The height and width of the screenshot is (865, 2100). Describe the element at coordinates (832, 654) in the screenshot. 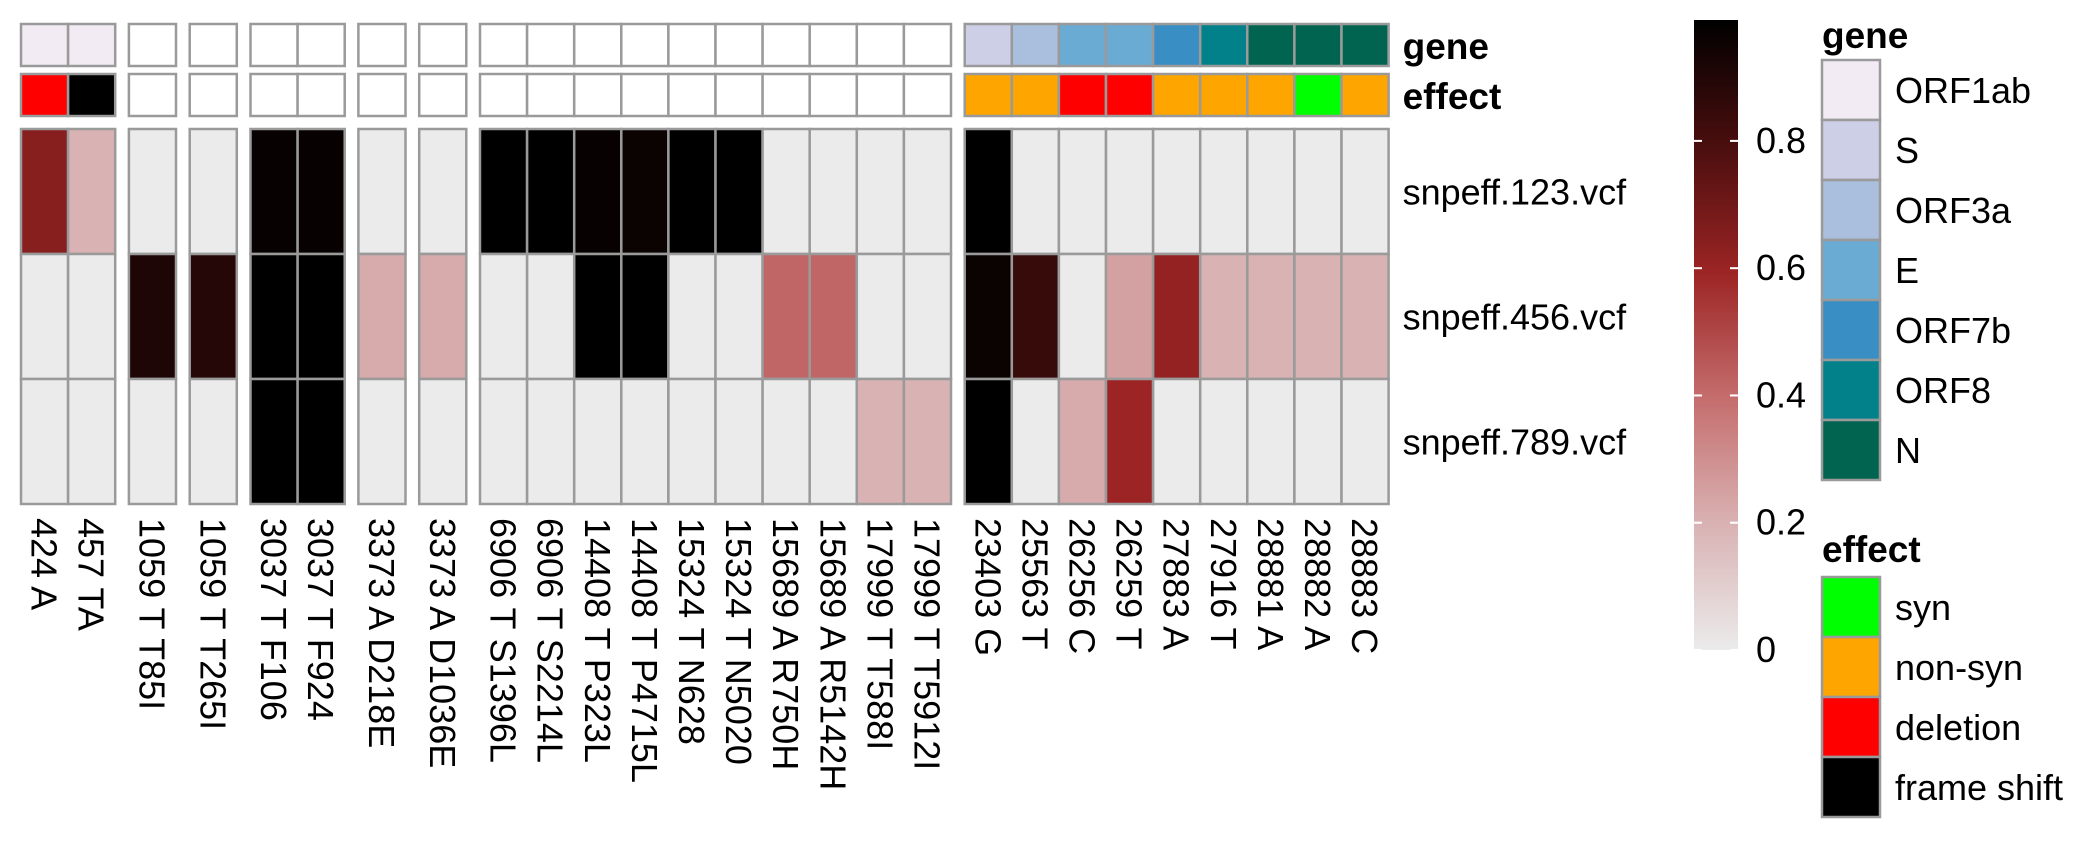

I see `column-label: 15689 A R5142H` at that location.